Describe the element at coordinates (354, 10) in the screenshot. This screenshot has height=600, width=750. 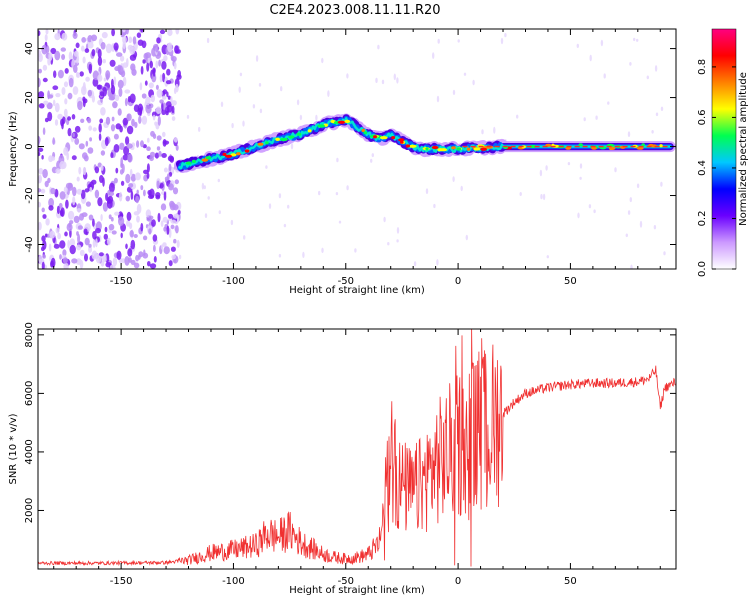
I see `chart-title: C2E4.2023.008.11.11.R20` at that location.